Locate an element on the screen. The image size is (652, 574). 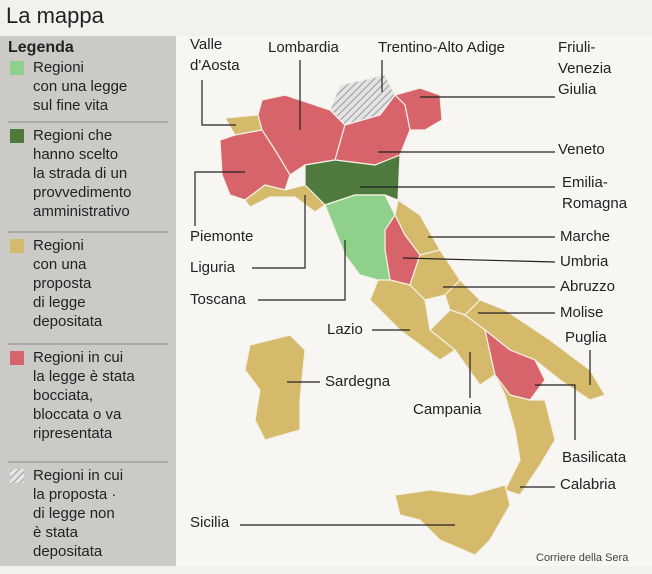
region-label: Molise is located at coordinates (581, 312).